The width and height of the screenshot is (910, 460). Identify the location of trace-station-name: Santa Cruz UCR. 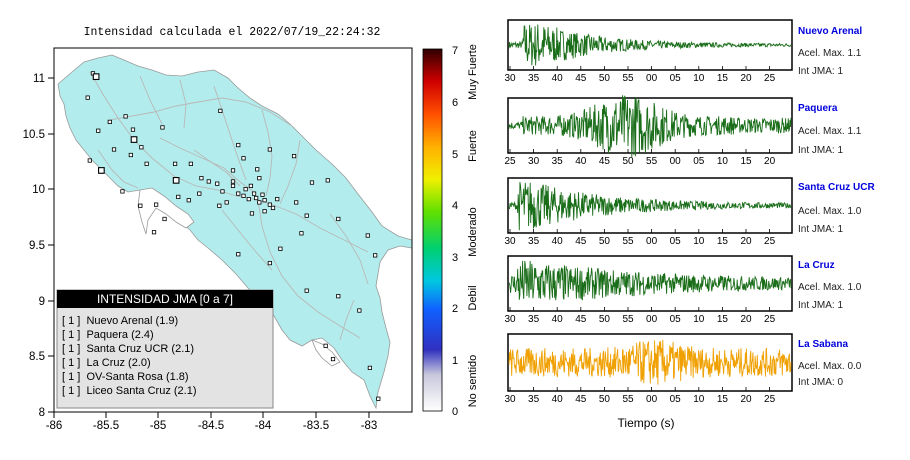
(836, 187).